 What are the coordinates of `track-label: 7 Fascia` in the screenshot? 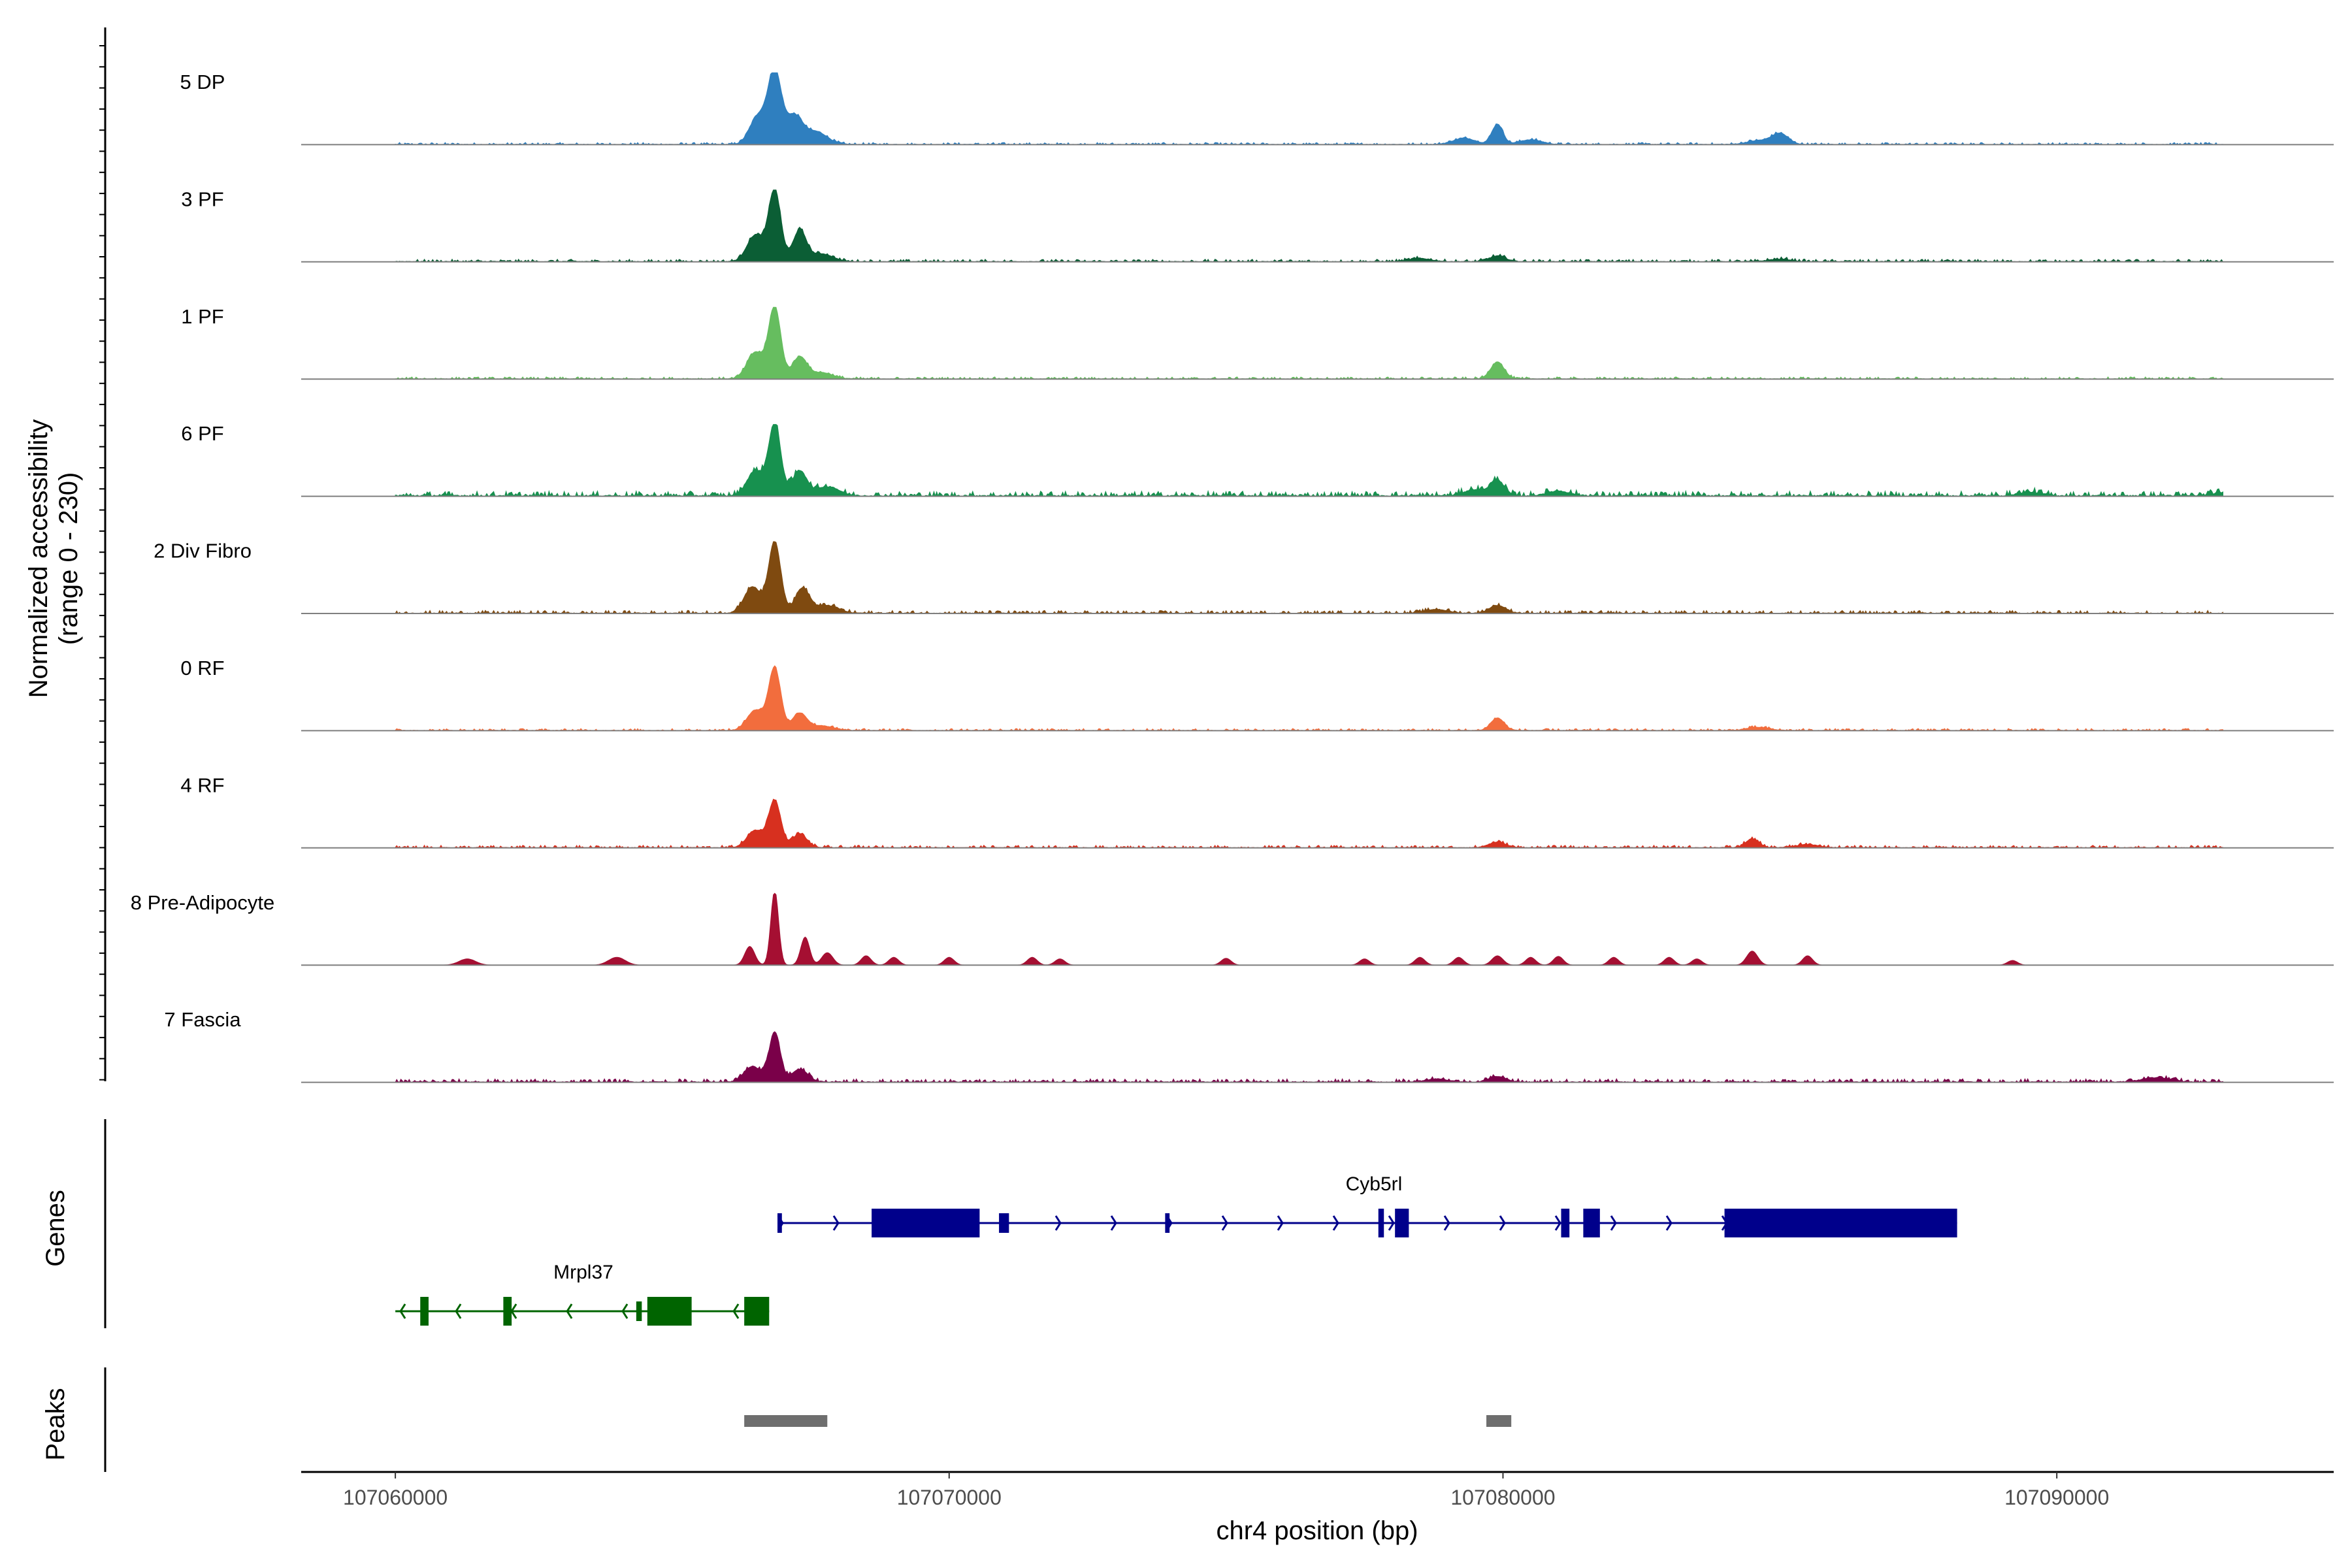 It's located at (202, 1019).